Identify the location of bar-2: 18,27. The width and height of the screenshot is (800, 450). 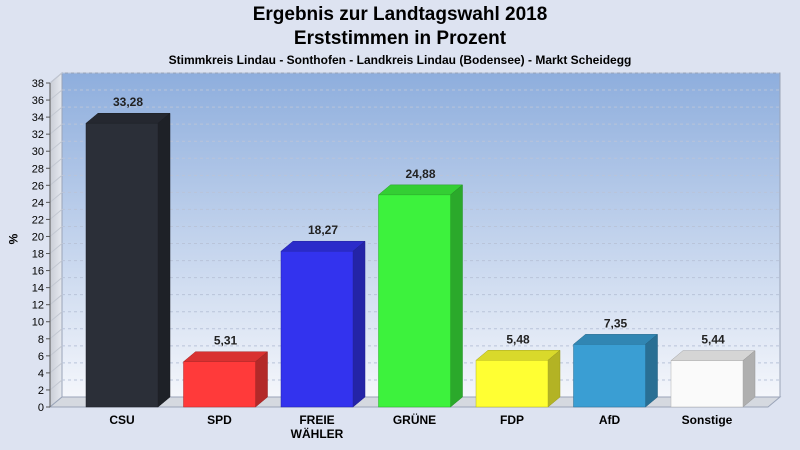
(323, 315).